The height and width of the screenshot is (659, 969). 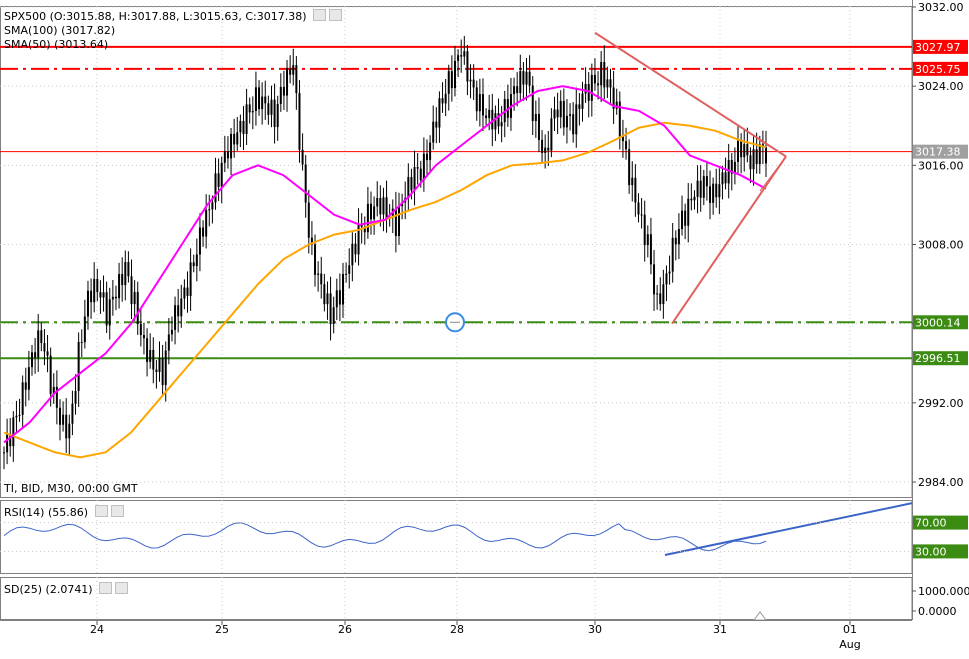 I want to click on rsi-label: RSI(14) (55.86), so click(x=64, y=512).